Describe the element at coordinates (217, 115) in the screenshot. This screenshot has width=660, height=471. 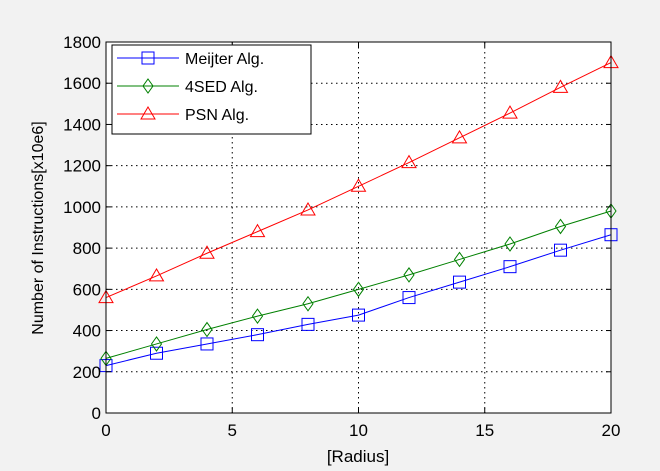
I see `legend-label: PSN Alg.` at that location.